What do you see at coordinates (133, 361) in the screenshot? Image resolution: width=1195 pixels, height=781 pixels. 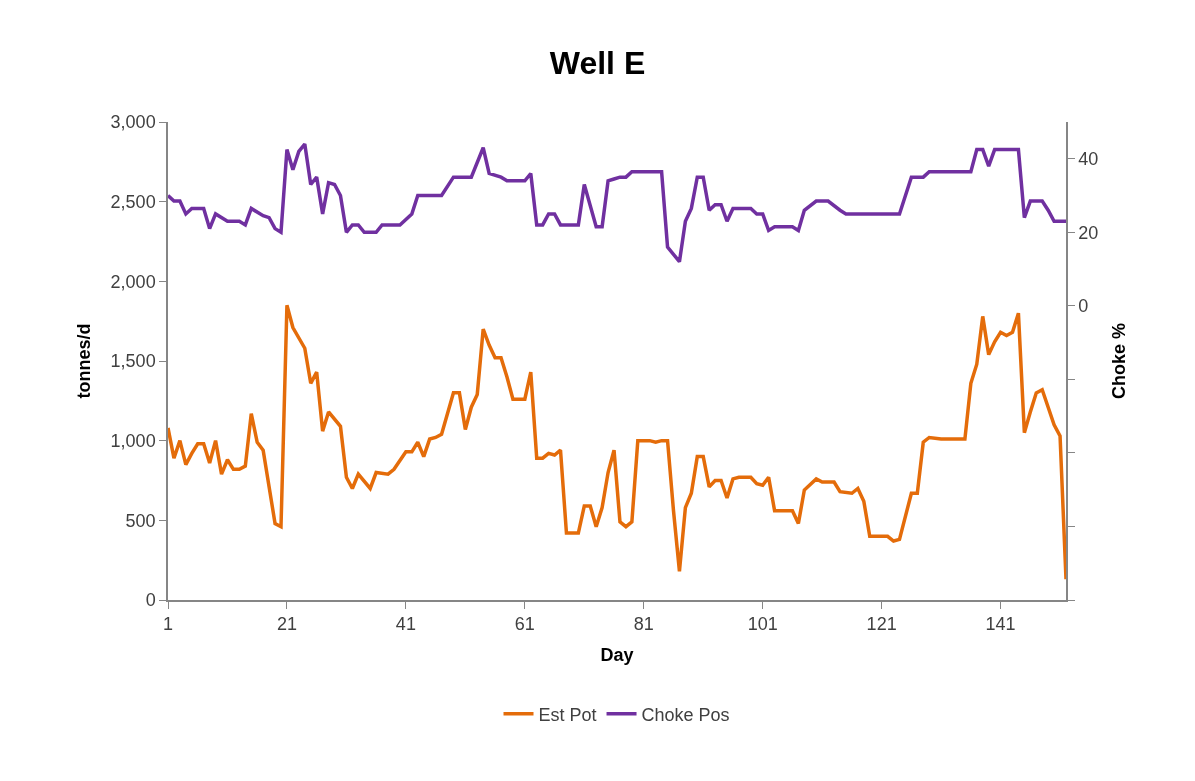 I see `y-tick-label: 1,500` at bounding box center [133, 361].